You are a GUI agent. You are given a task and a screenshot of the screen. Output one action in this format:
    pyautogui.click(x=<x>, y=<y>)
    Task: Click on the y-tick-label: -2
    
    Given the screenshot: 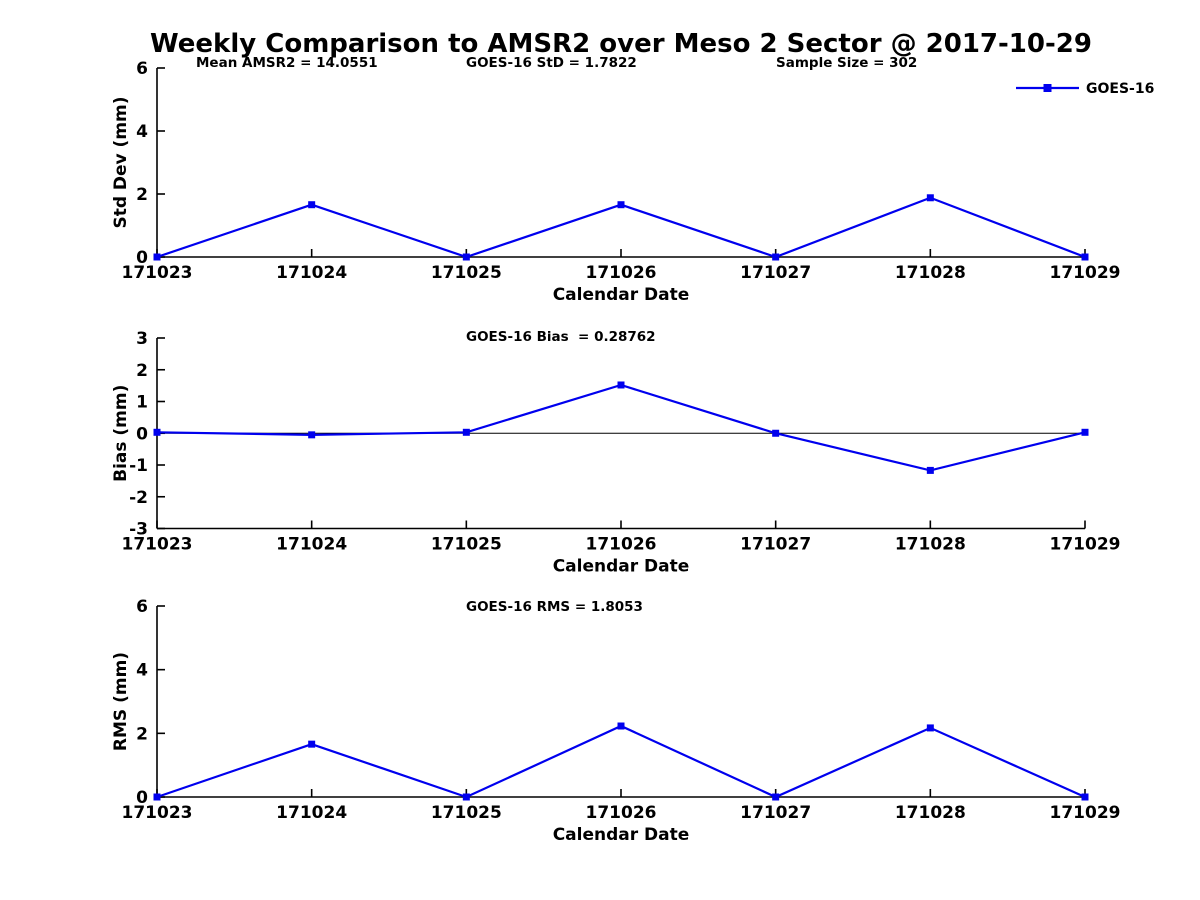 What is the action you would take?
    pyautogui.click(x=138, y=498)
    